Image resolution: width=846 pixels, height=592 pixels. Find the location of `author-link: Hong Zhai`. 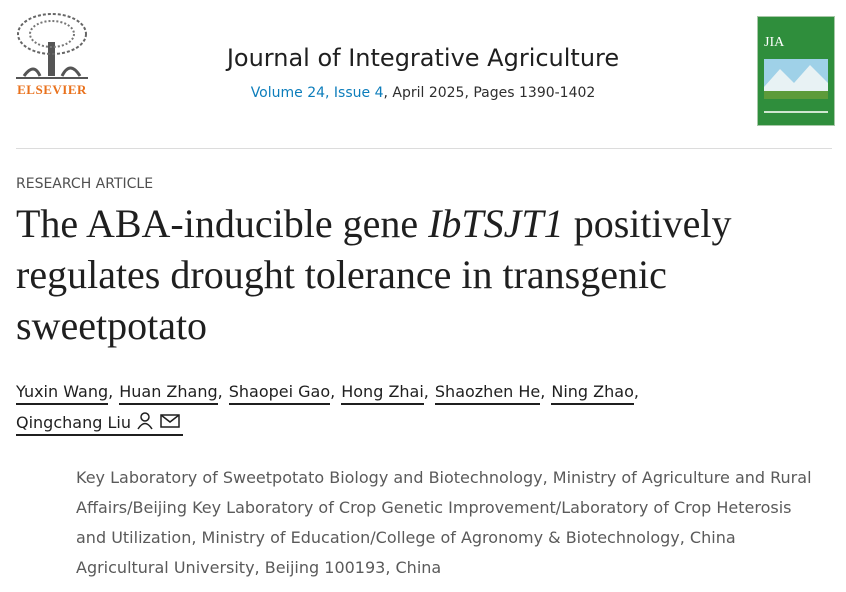

author-link: Hong Zhai is located at coordinates (382, 393).